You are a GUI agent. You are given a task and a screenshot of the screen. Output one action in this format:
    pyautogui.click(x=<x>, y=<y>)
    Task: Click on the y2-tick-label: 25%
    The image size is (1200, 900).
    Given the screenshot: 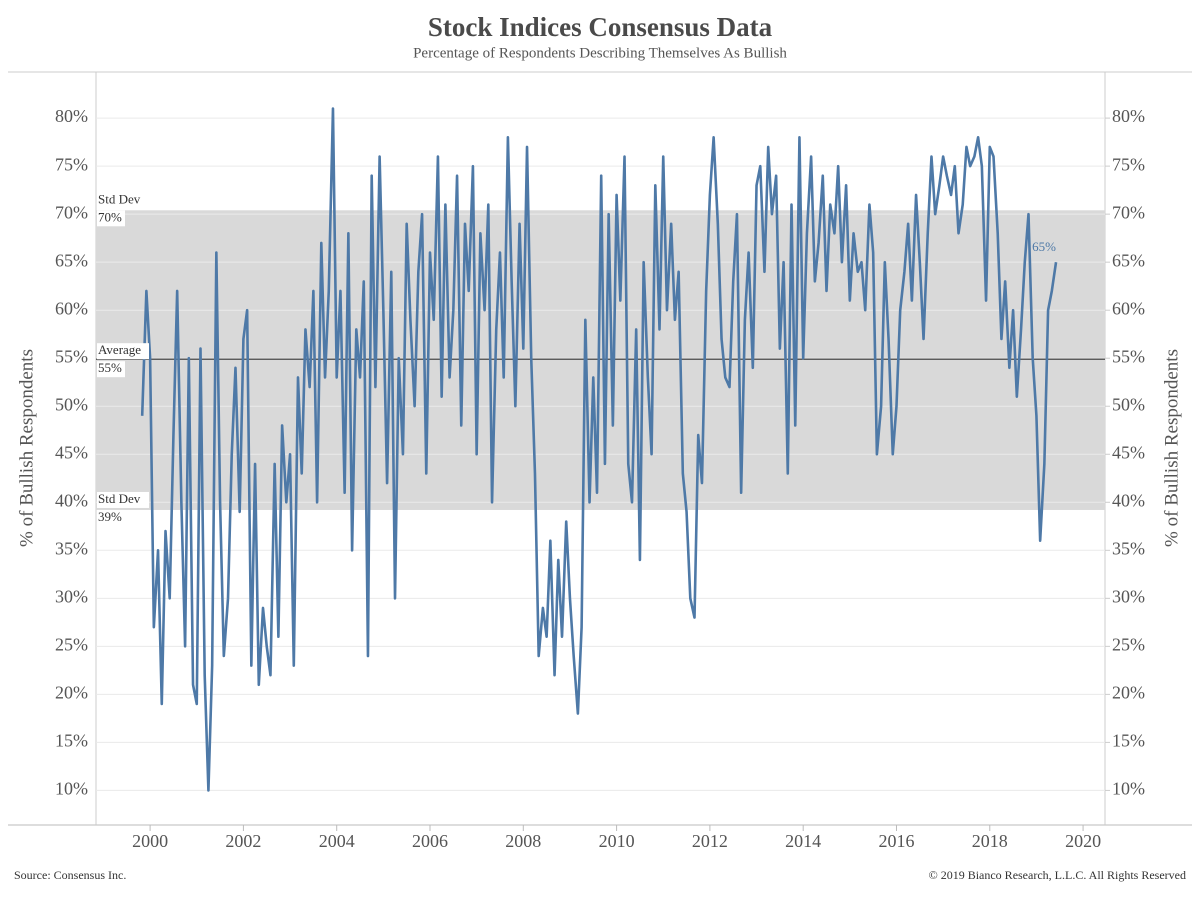 What is the action you would take?
    pyautogui.click(x=1128, y=644)
    